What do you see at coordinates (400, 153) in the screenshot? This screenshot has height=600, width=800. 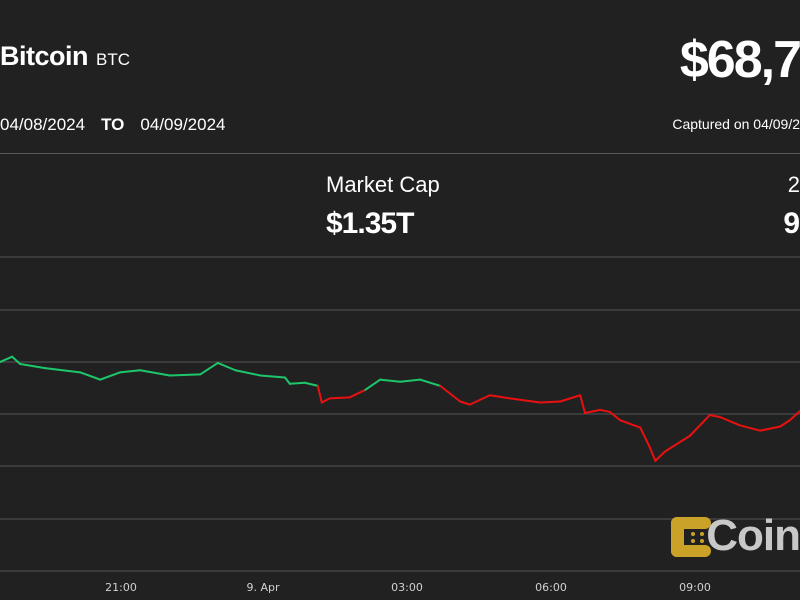 I see `header-divider` at bounding box center [400, 153].